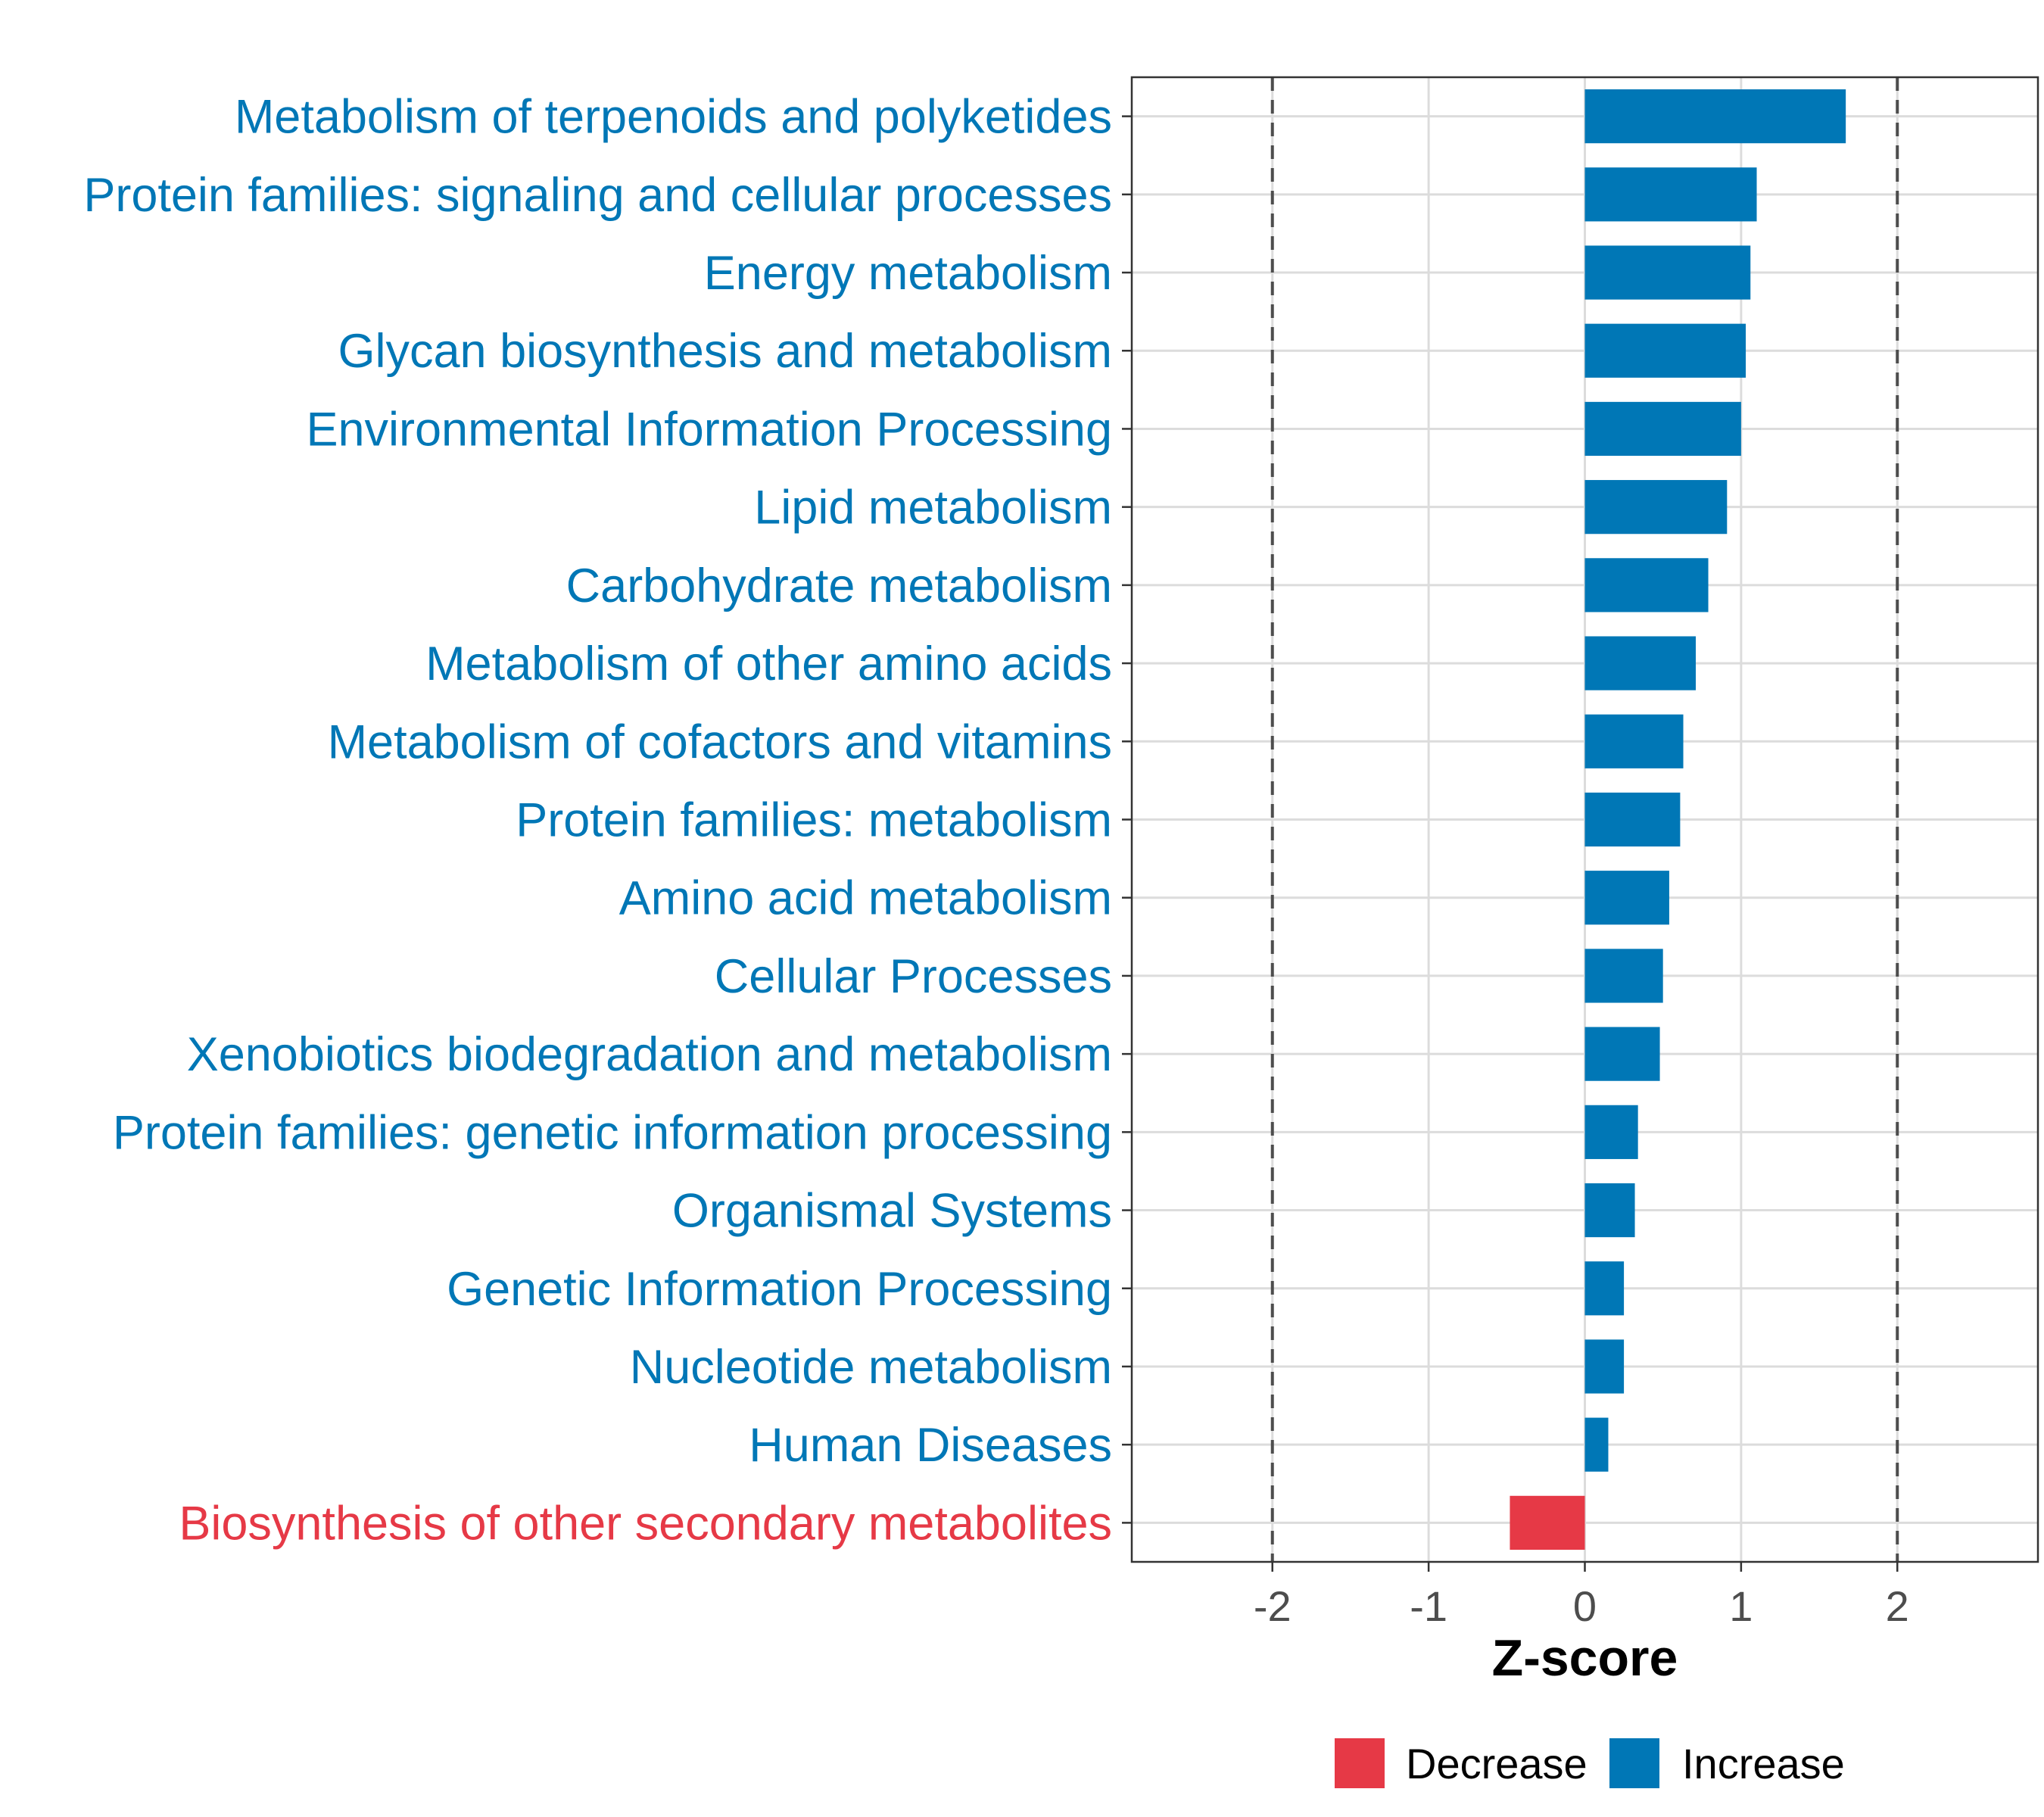 Image resolution: width=2044 pixels, height=1817 pixels. Describe the element at coordinates (1497, 1764) in the screenshot. I see `legend-label: Decrease` at that location.